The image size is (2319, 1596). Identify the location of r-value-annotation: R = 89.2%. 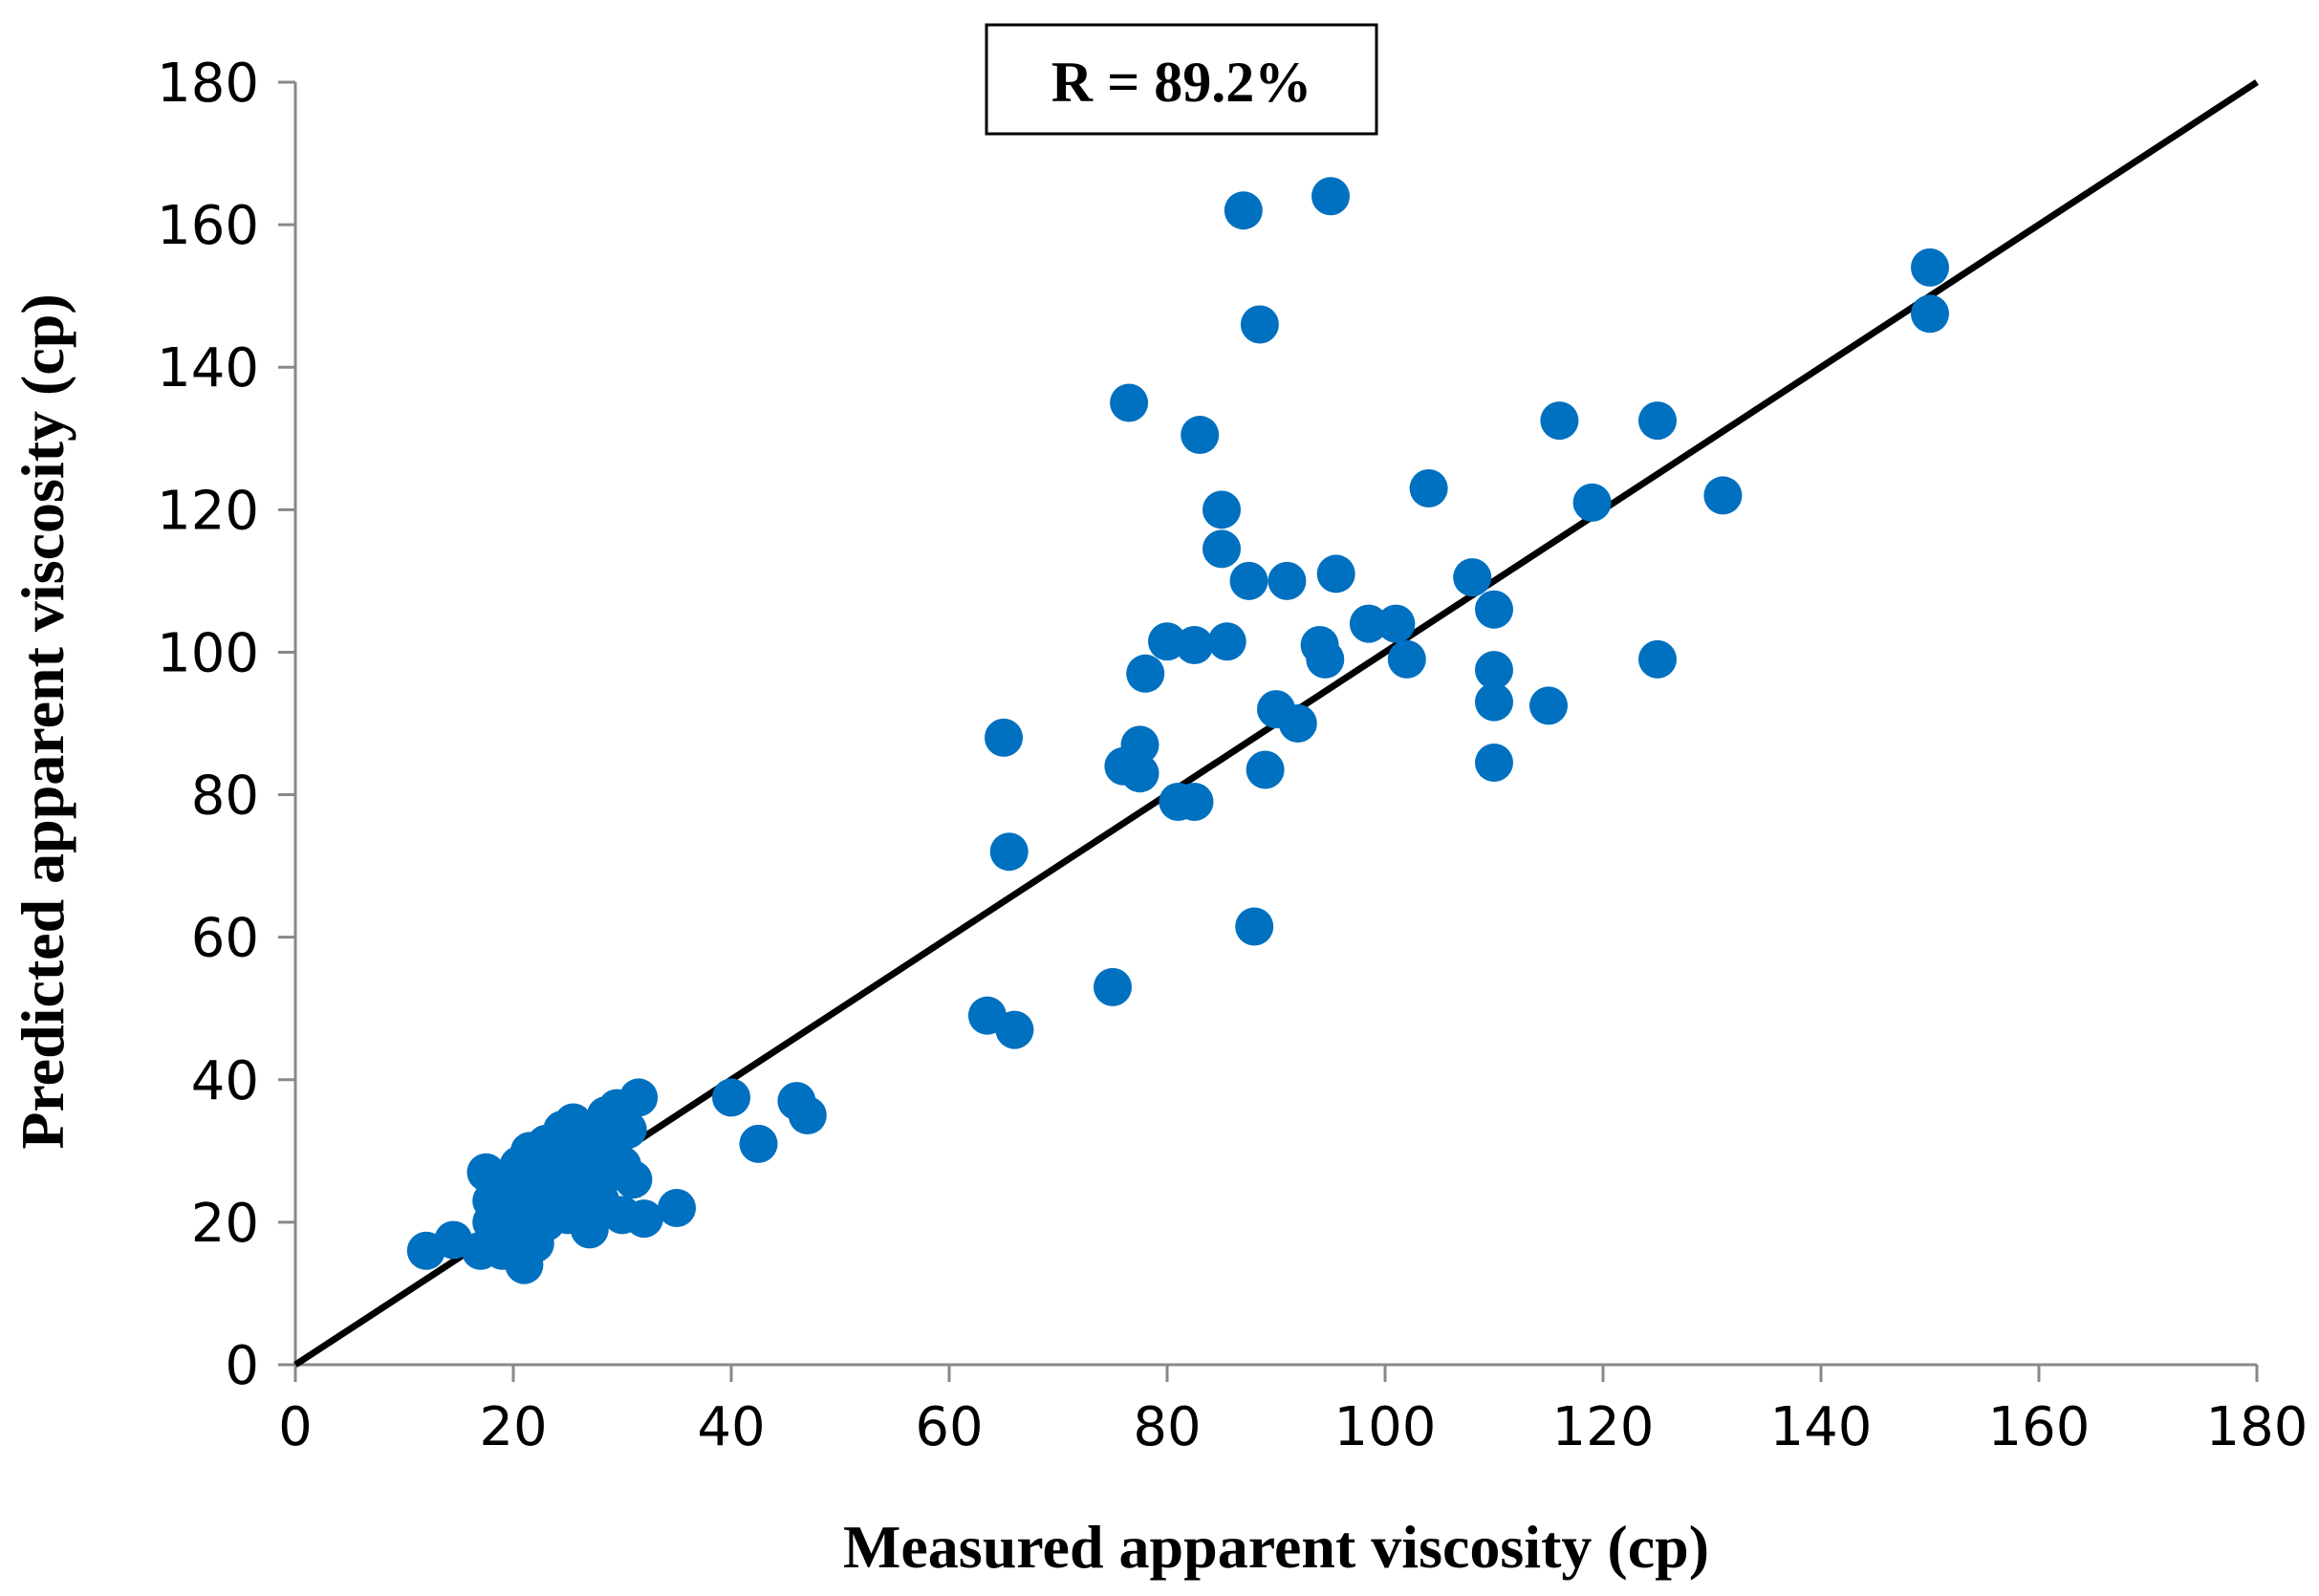
(1181, 80).